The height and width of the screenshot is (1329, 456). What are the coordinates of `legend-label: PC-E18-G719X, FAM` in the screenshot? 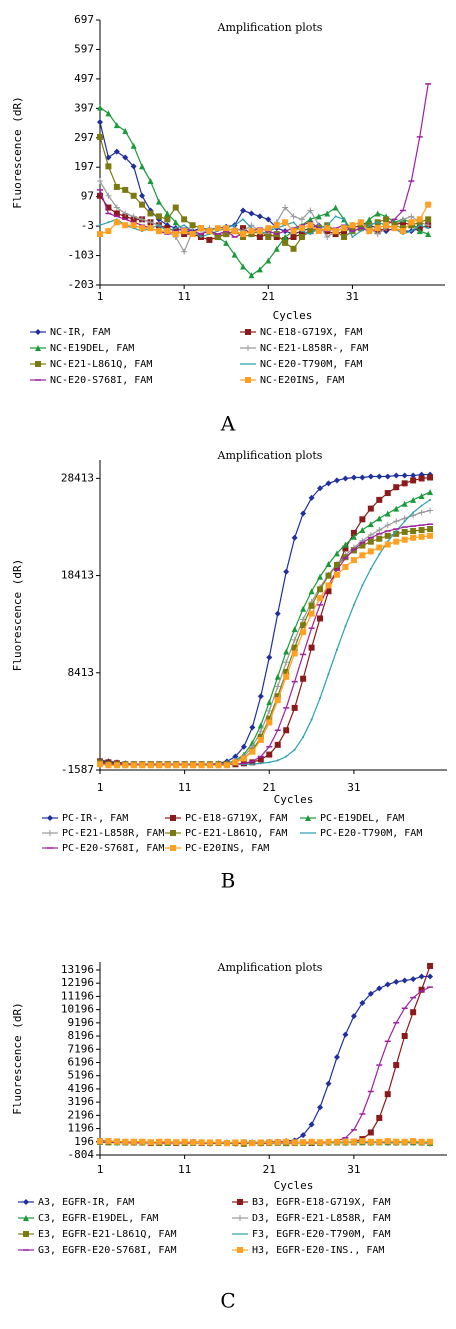 It's located at (236, 818).